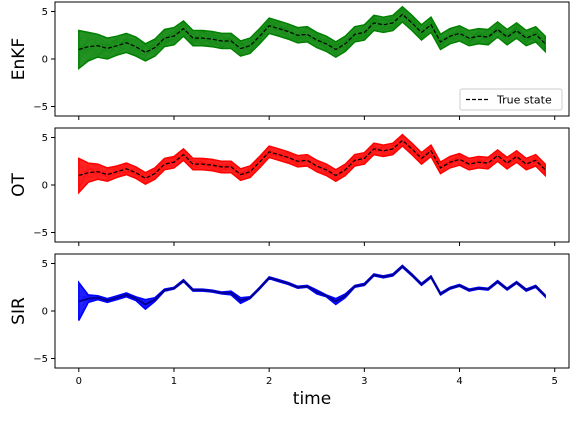 The width and height of the screenshot is (571, 422). I want to click on ot-plot-area, so click(312, 164).